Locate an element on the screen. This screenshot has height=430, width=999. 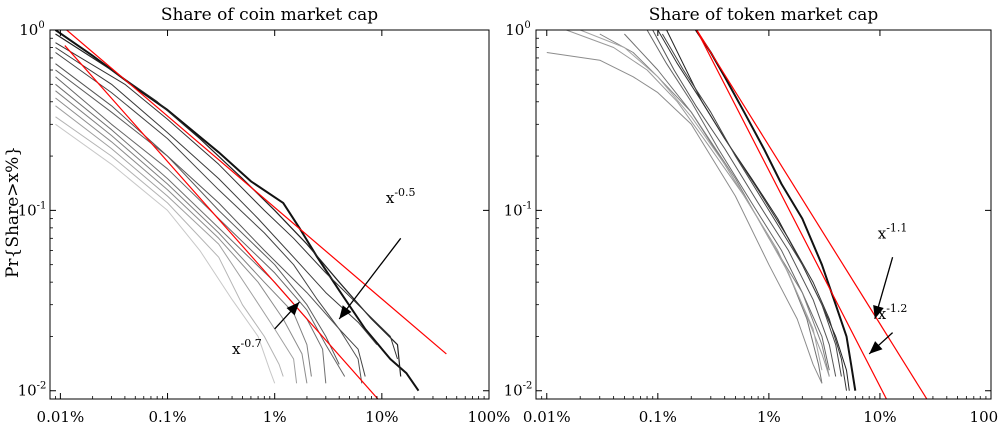
y-axis-label: Pr{Share>x%} is located at coordinates (13, 212).